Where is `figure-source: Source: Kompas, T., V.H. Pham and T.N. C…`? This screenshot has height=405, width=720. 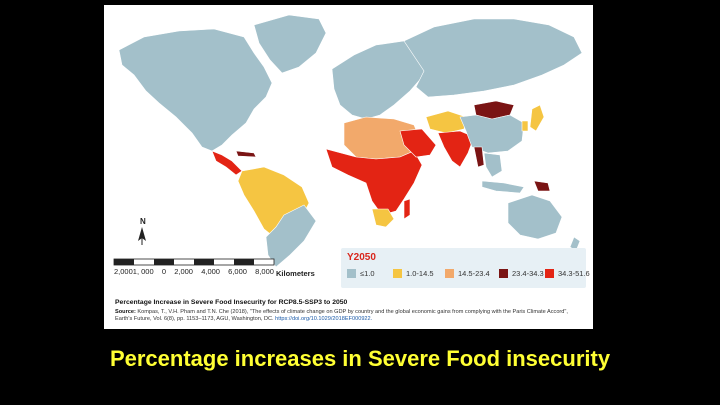 figure-source: Source: Kompas, T., V.H. Pham and T.N. C… is located at coordinates (350, 316).